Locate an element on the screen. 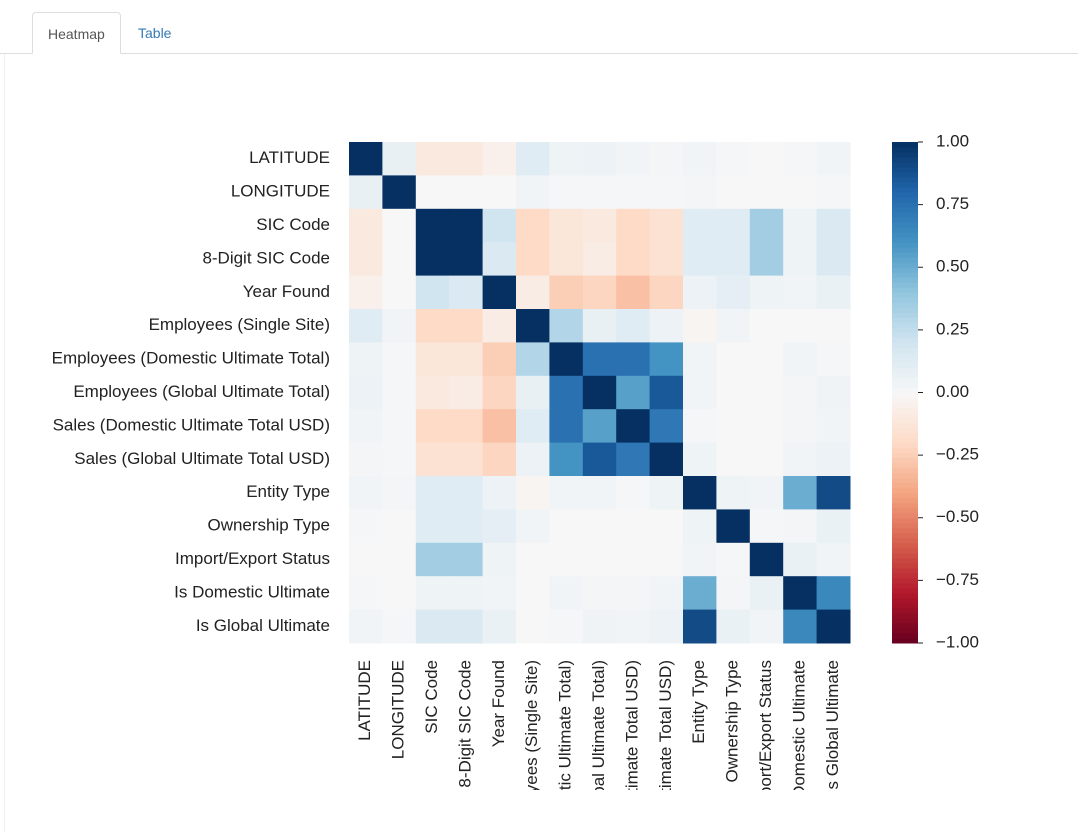 This screenshot has height=832, width=1078. y-tick-label: Ownership Type is located at coordinates (268, 525).